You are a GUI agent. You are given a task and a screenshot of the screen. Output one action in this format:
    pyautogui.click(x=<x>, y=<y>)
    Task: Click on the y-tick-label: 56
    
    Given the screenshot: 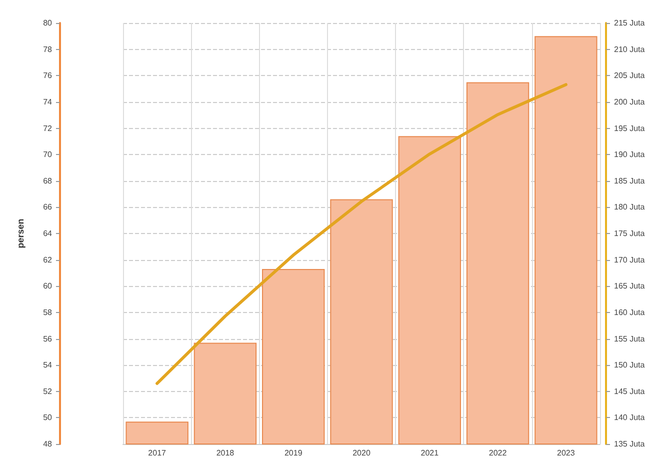 What is the action you would take?
    pyautogui.click(x=48, y=339)
    